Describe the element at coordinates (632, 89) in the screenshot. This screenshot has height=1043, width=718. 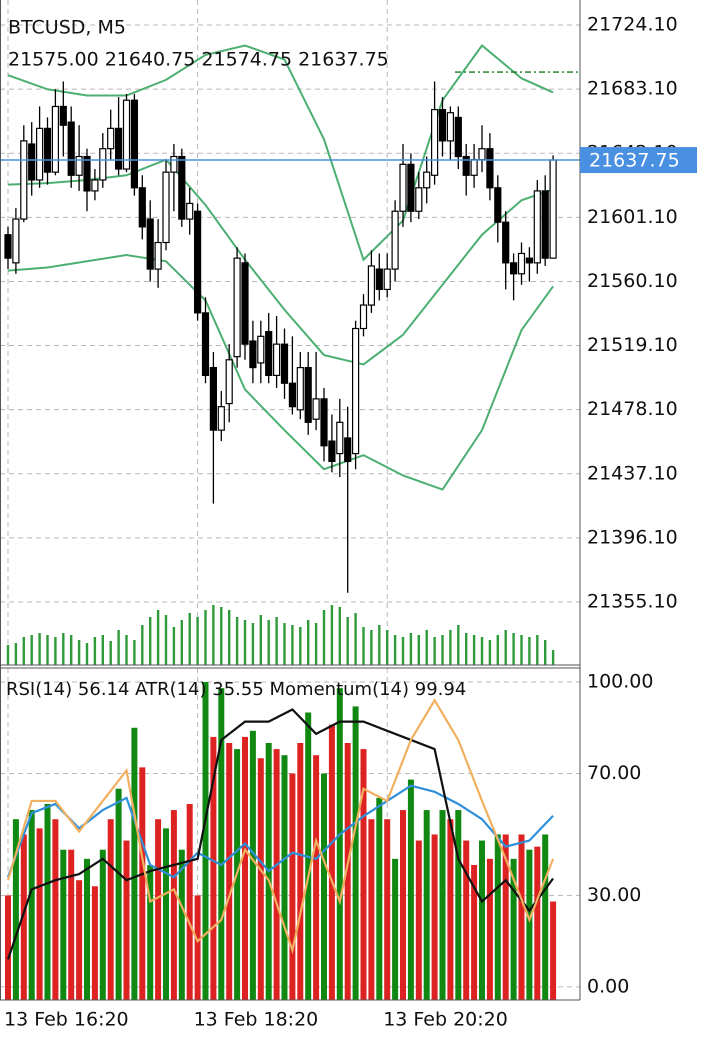
I see `y-tick-label: 21683.10` at that location.